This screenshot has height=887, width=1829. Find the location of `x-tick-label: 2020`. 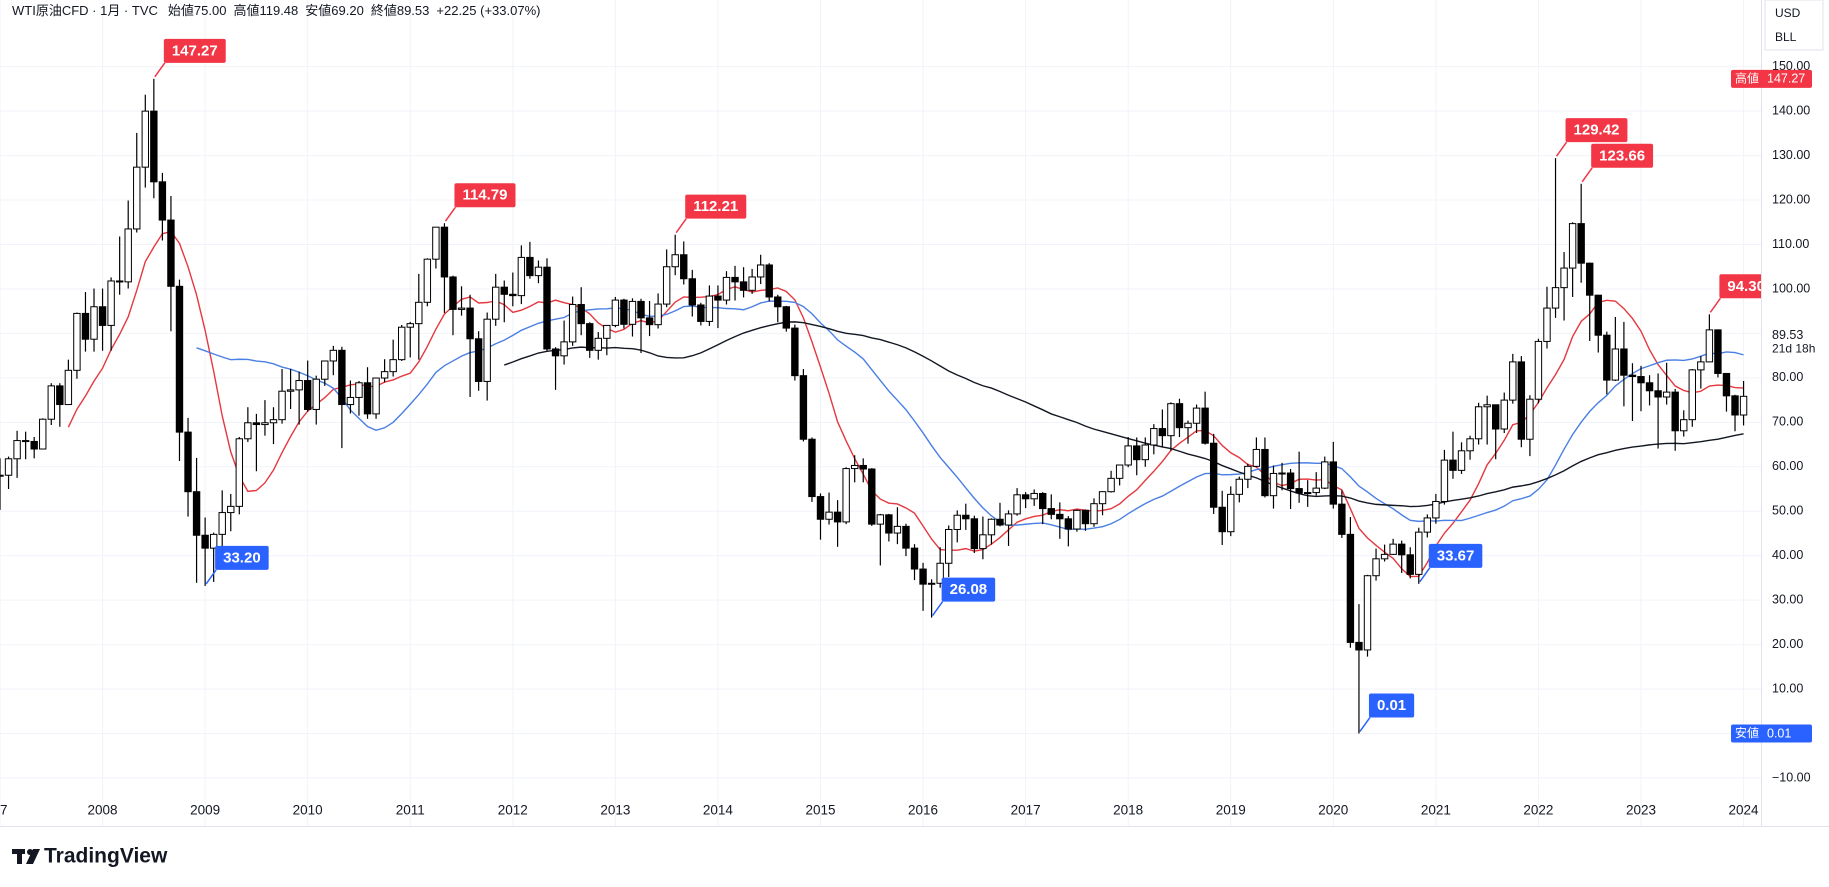

x-tick-label: 2020 is located at coordinates (1333, 810).